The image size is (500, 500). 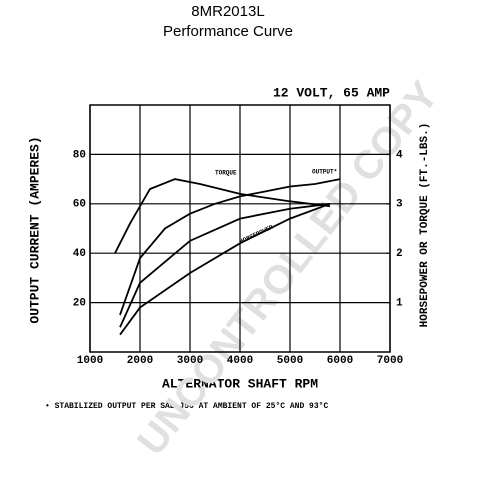 What do you see at coordinates (390, 361) in the screenshot?
I see `x-tick-label: 7000` at bounding box center [390, 361].